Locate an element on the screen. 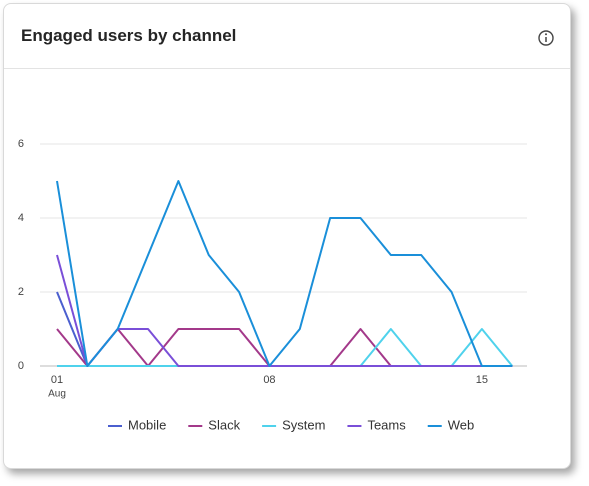 The image size is (589, 486). legend-label: Web is located at coordinates (461, 424).